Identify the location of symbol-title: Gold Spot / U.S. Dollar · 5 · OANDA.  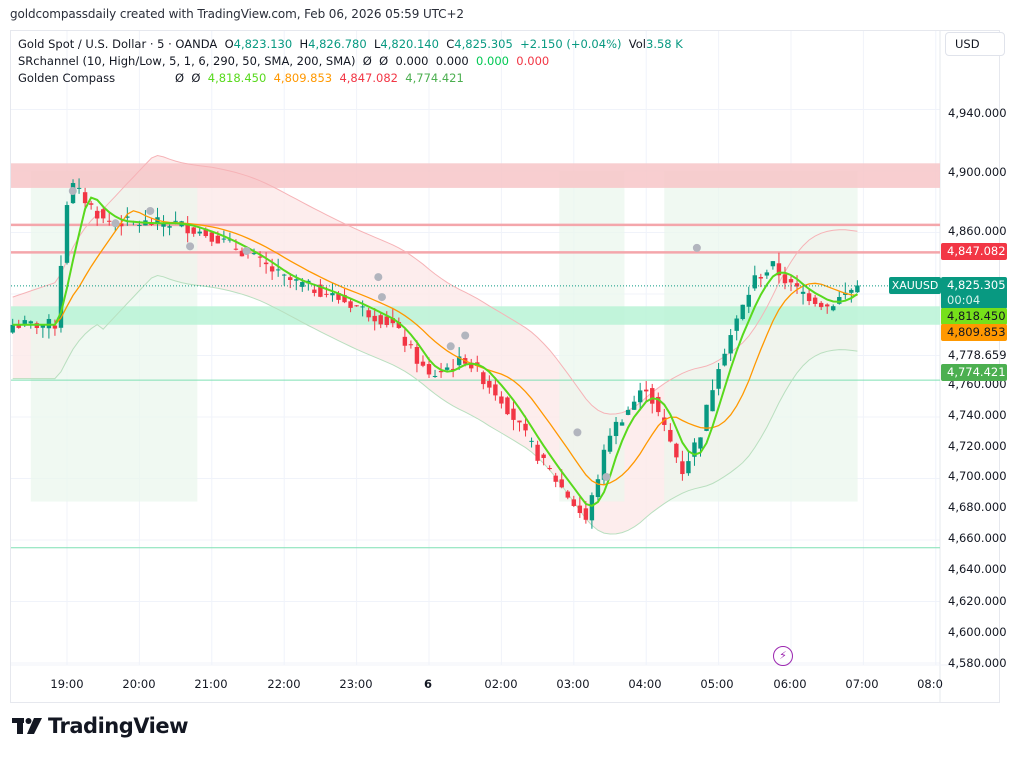
(118, 44).